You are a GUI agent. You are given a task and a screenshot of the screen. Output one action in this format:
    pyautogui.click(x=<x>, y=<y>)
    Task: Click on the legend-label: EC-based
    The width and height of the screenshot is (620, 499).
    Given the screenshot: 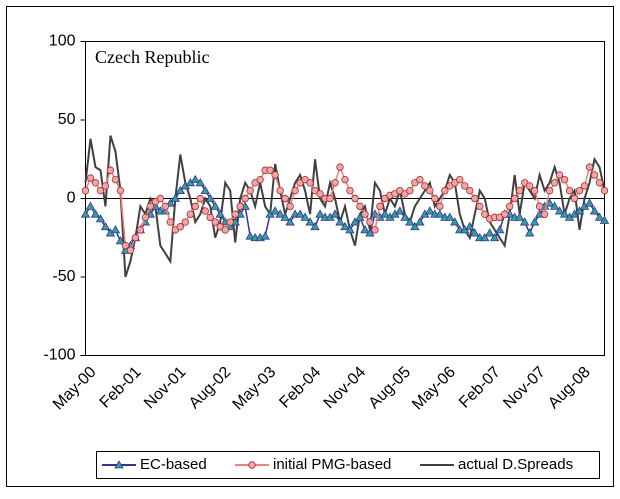 What is the action you would take?
    pyautogui.click(x=173, y=464)
    